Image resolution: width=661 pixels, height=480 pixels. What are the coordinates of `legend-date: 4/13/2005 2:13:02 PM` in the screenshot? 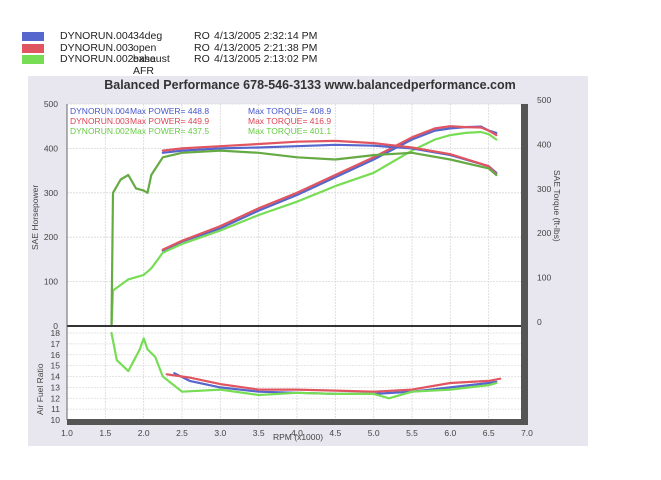 It's located at (266, 59).